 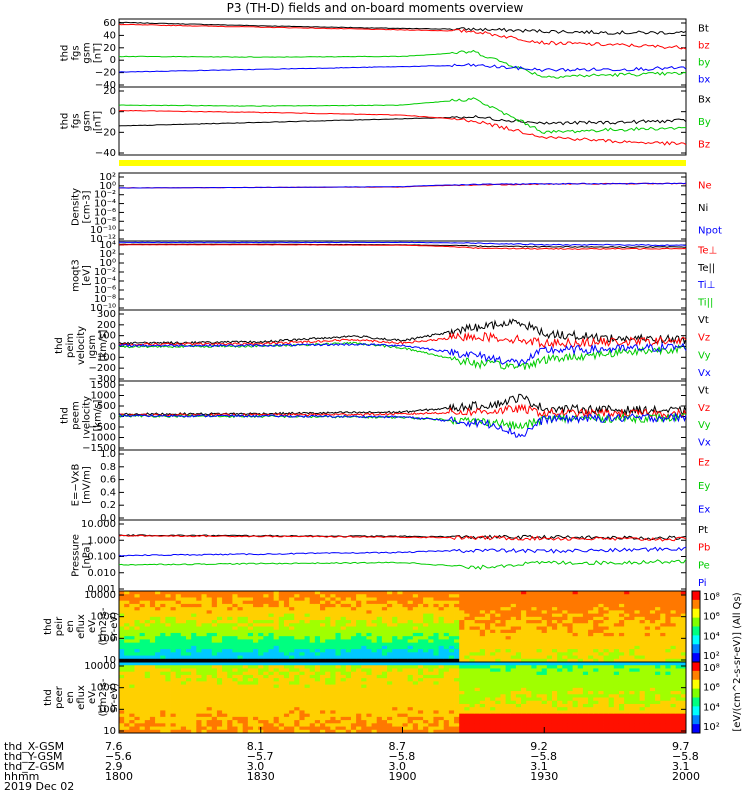 What do you see at coordinates (711, 656) in the screenshot?
I see `colorbar-tick-label: 10²` at bounding box center [711, 656].